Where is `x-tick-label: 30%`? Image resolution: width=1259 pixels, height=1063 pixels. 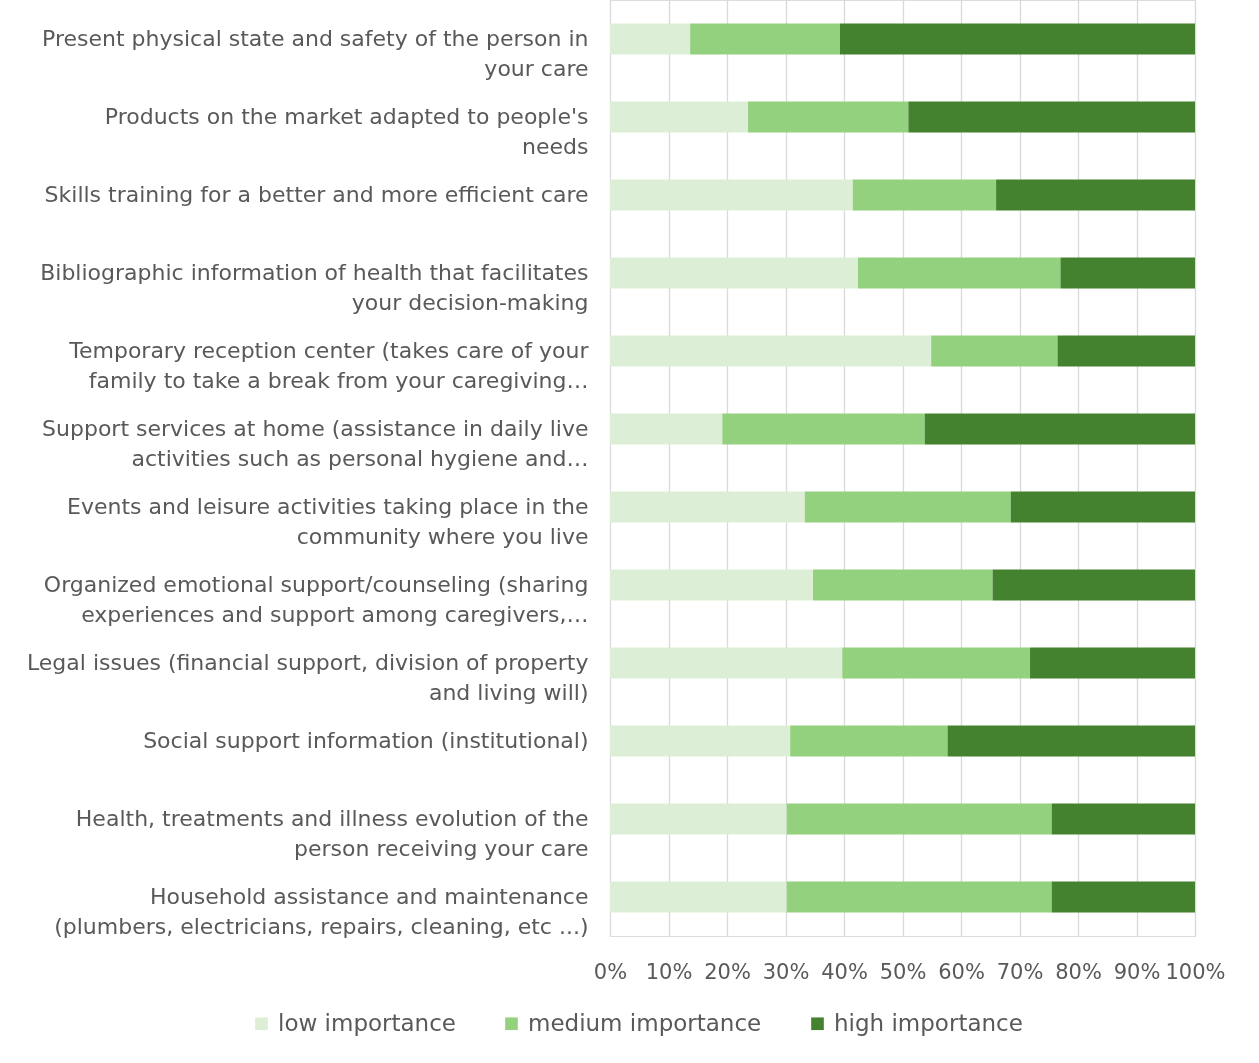 x-tick-label: 30% is located at coordinates (786, 971).